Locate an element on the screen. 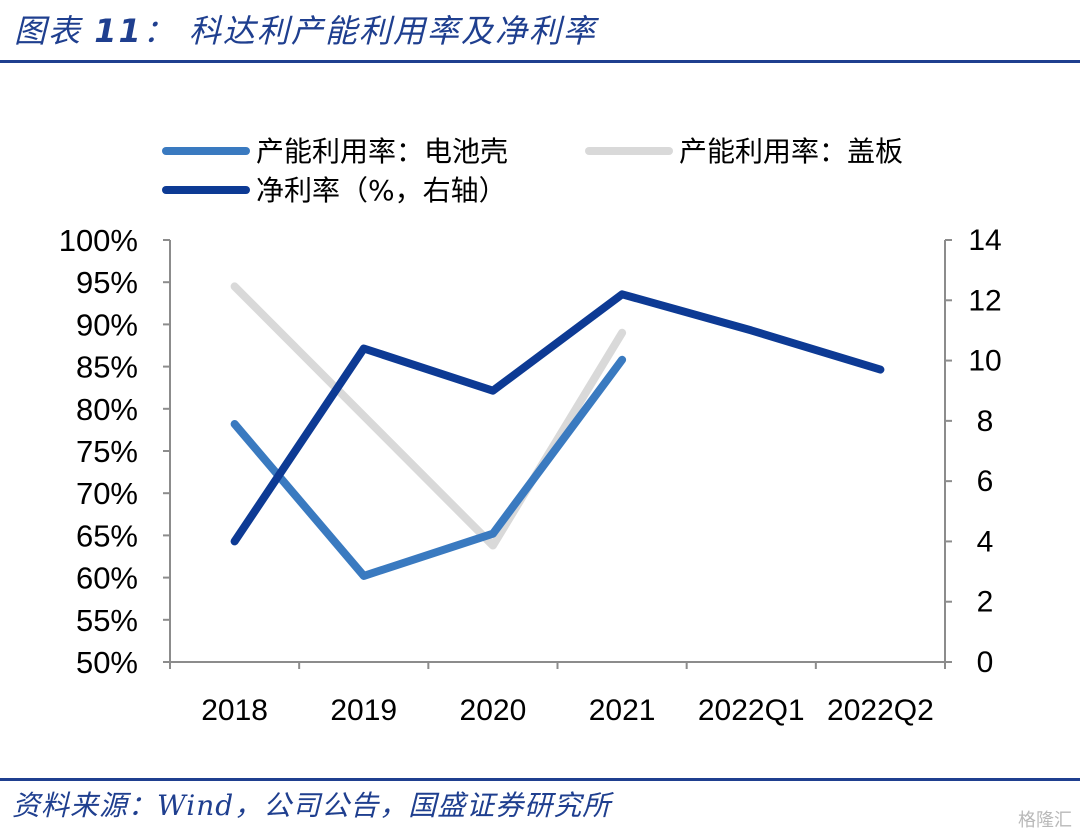  left-tick-label: 50% is located at coordinates (107, 662).